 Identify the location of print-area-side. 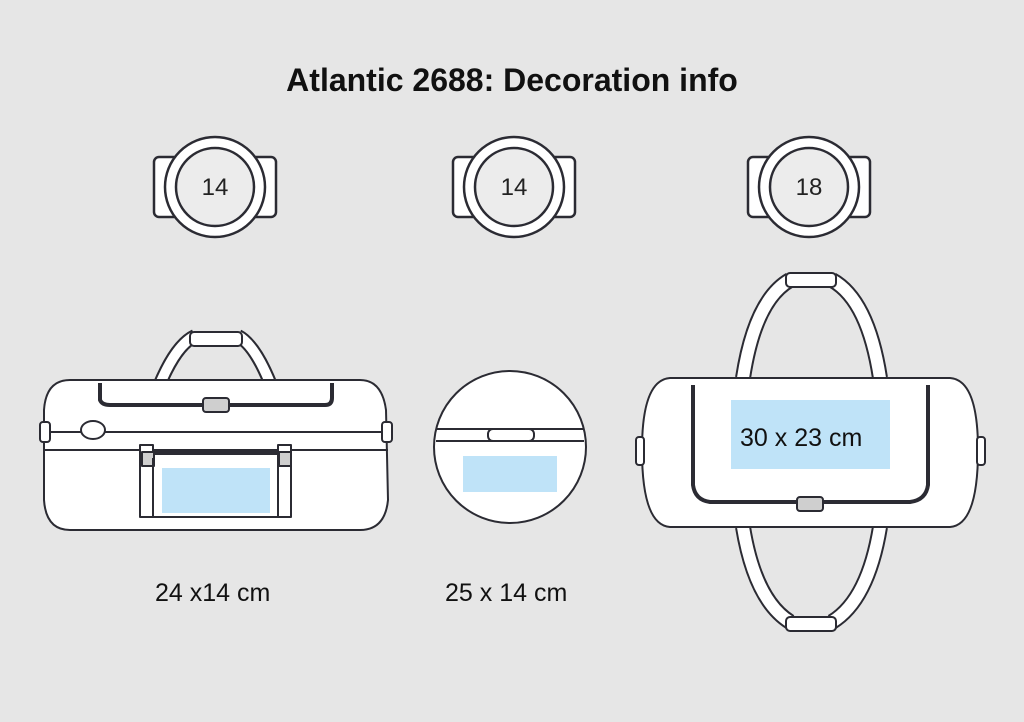
(216, 490).